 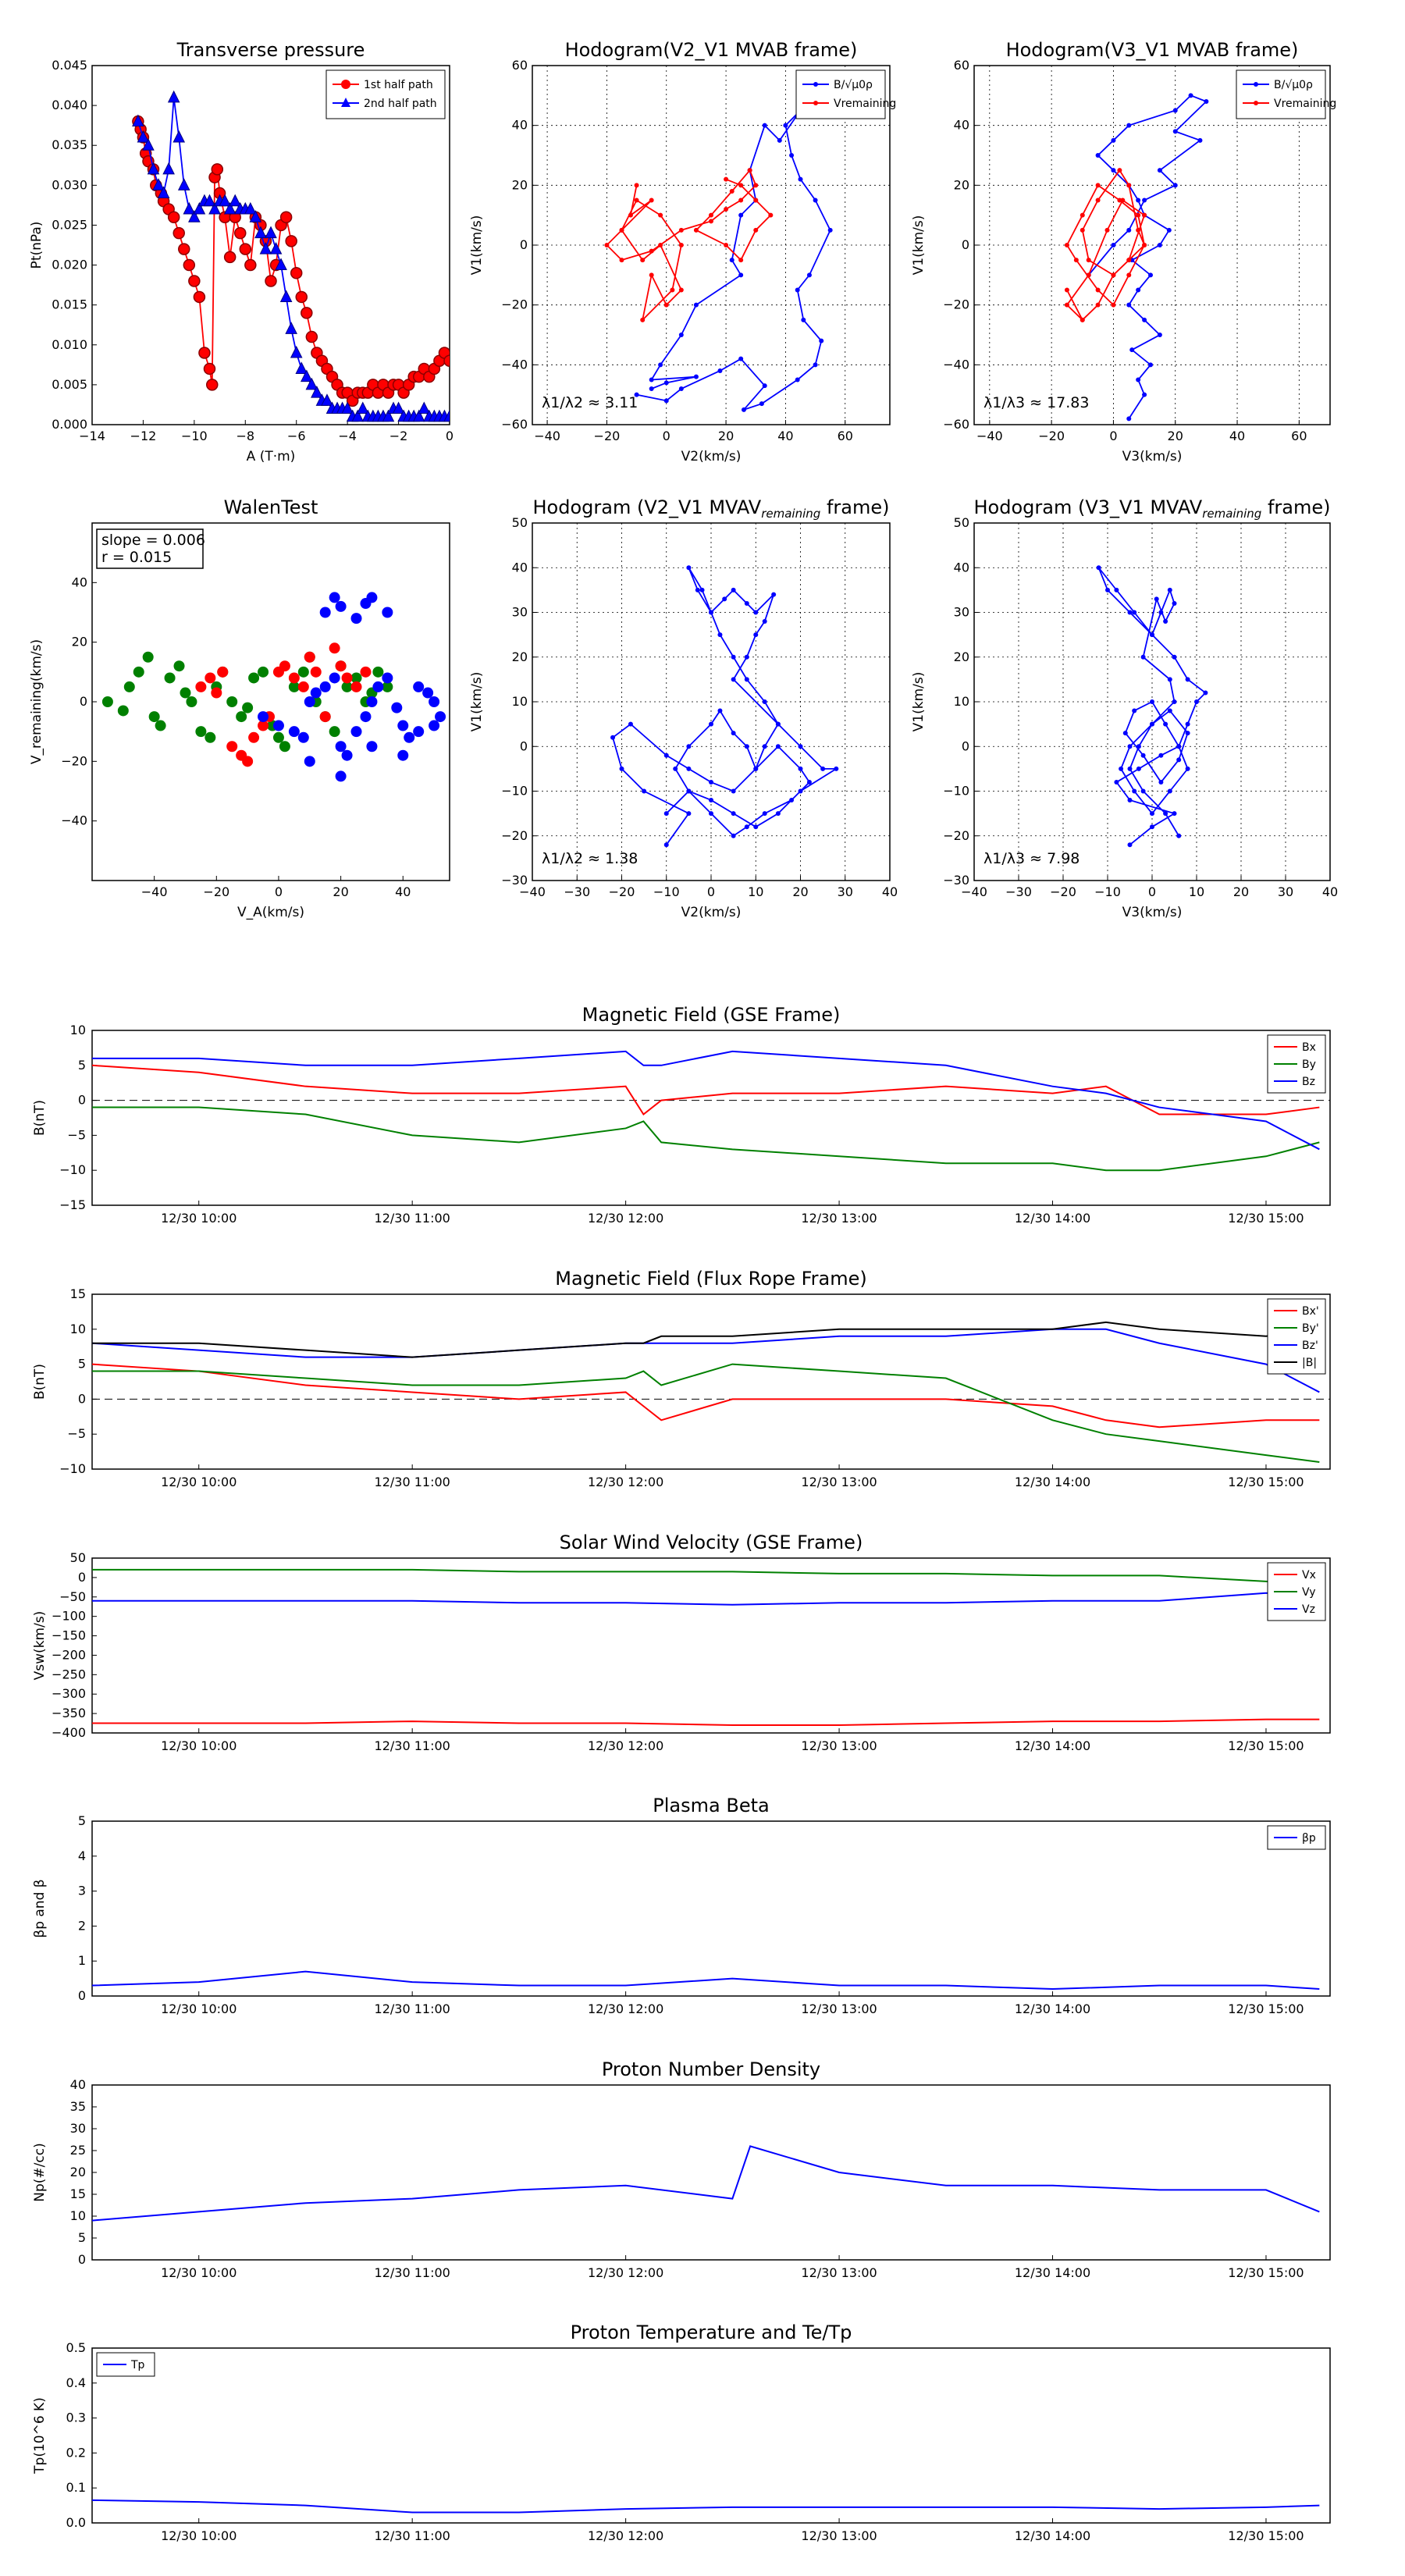 I want to click on legend-label: Bx, so click(x=1309, y=1047).